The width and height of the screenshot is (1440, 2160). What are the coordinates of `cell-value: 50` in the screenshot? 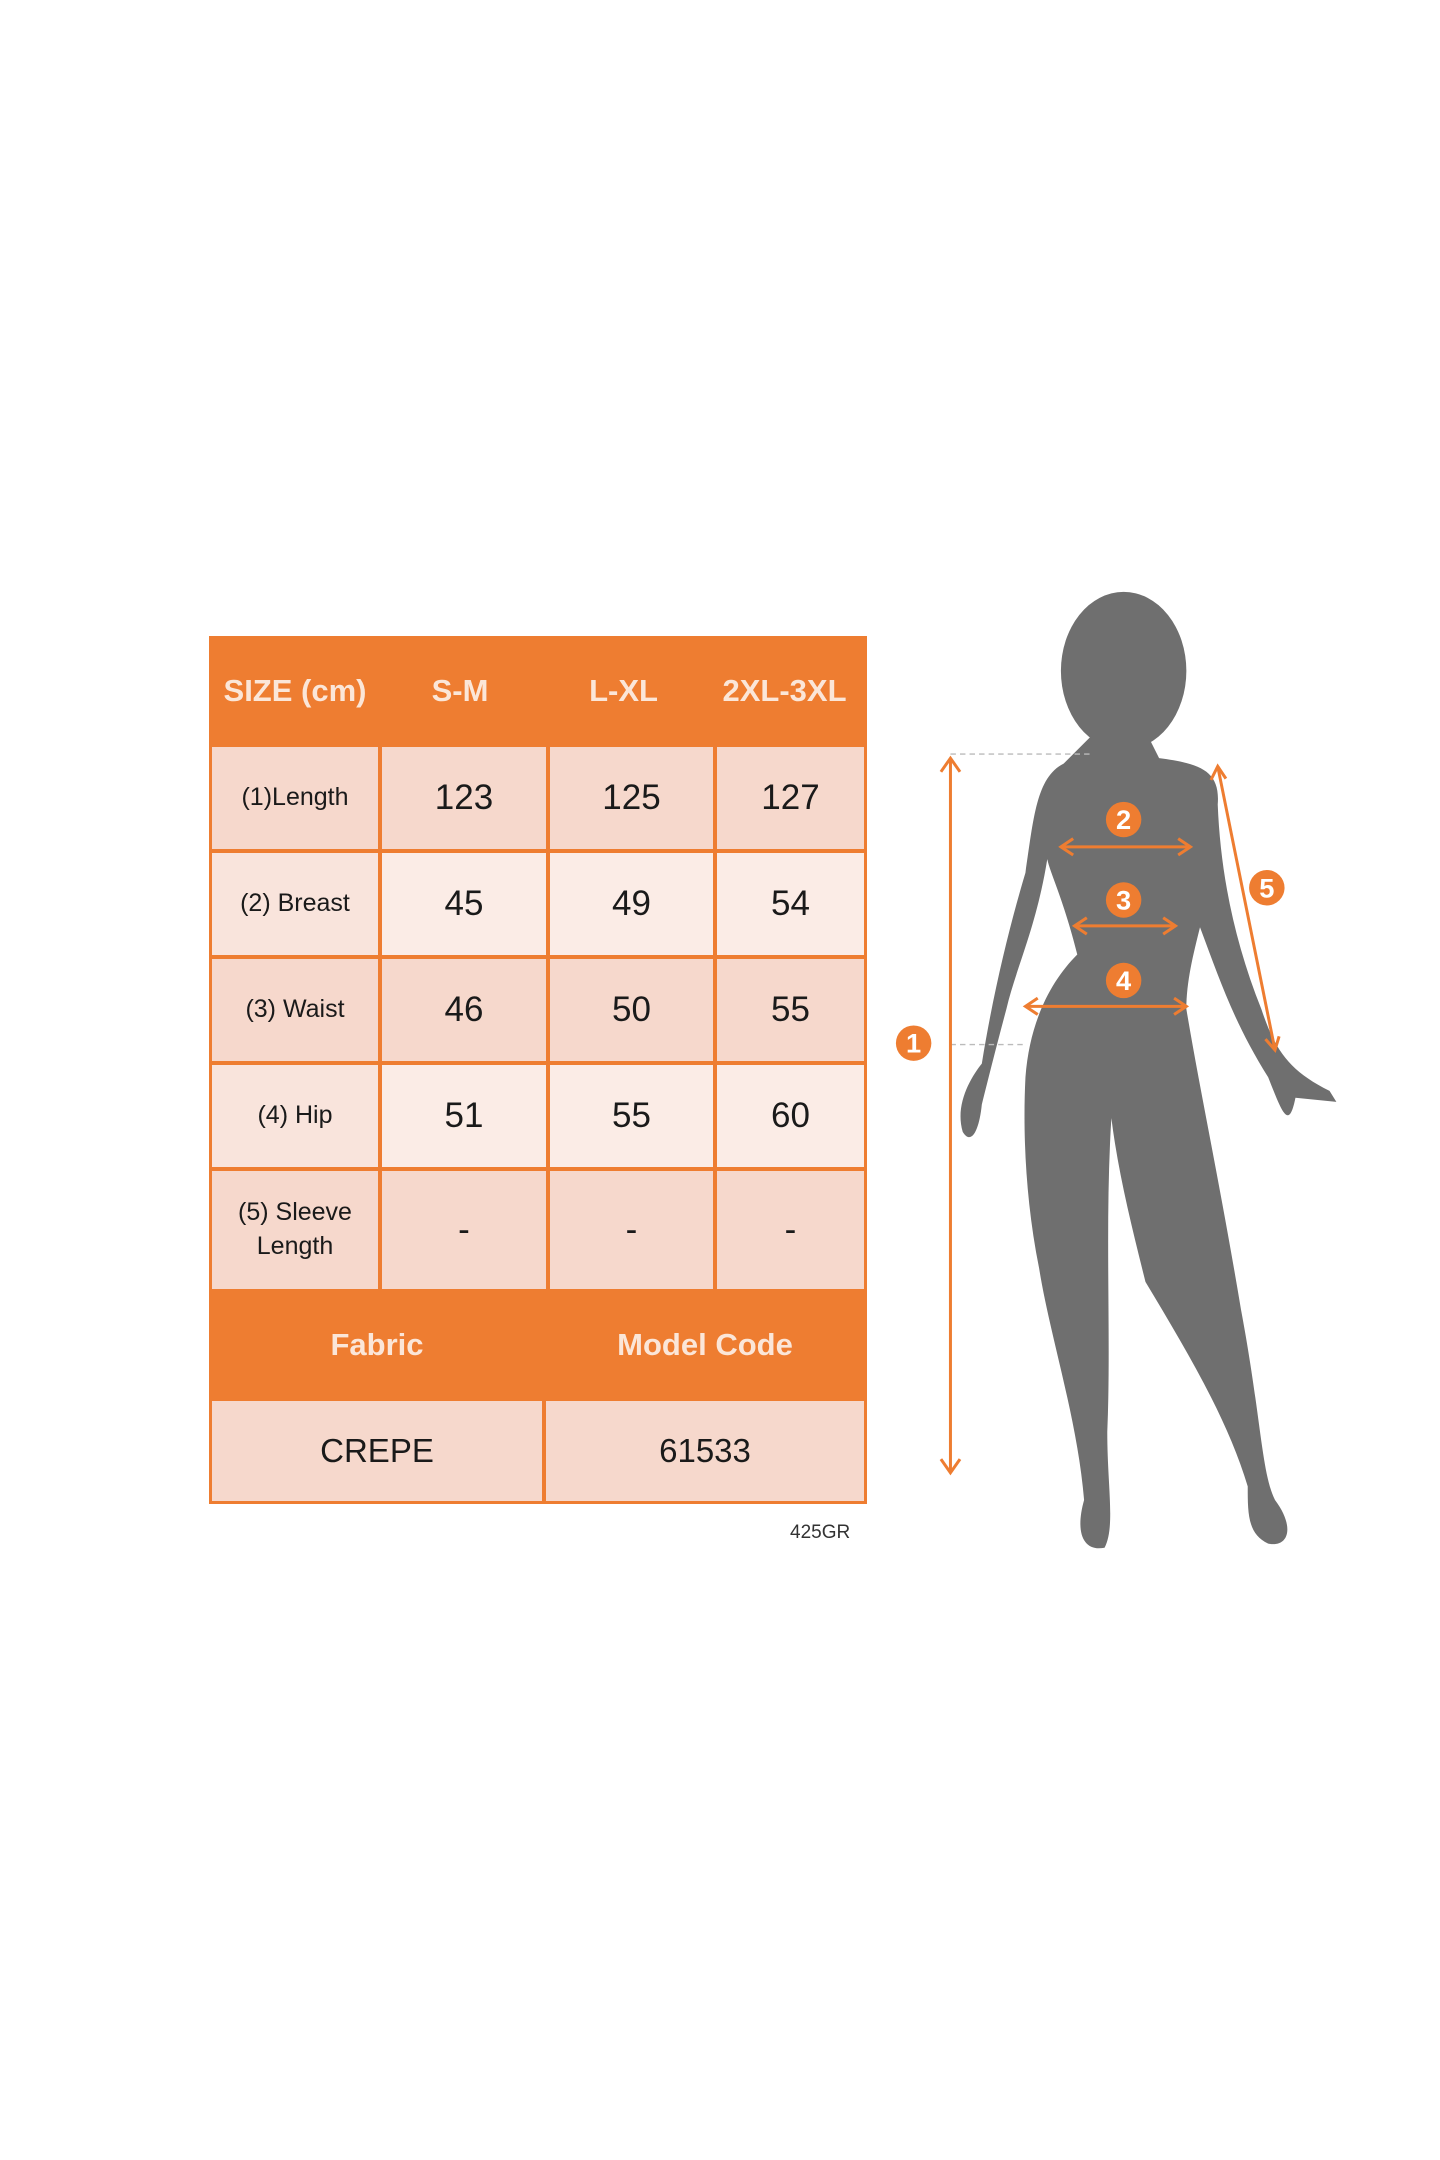 It's located at (631, 1010).